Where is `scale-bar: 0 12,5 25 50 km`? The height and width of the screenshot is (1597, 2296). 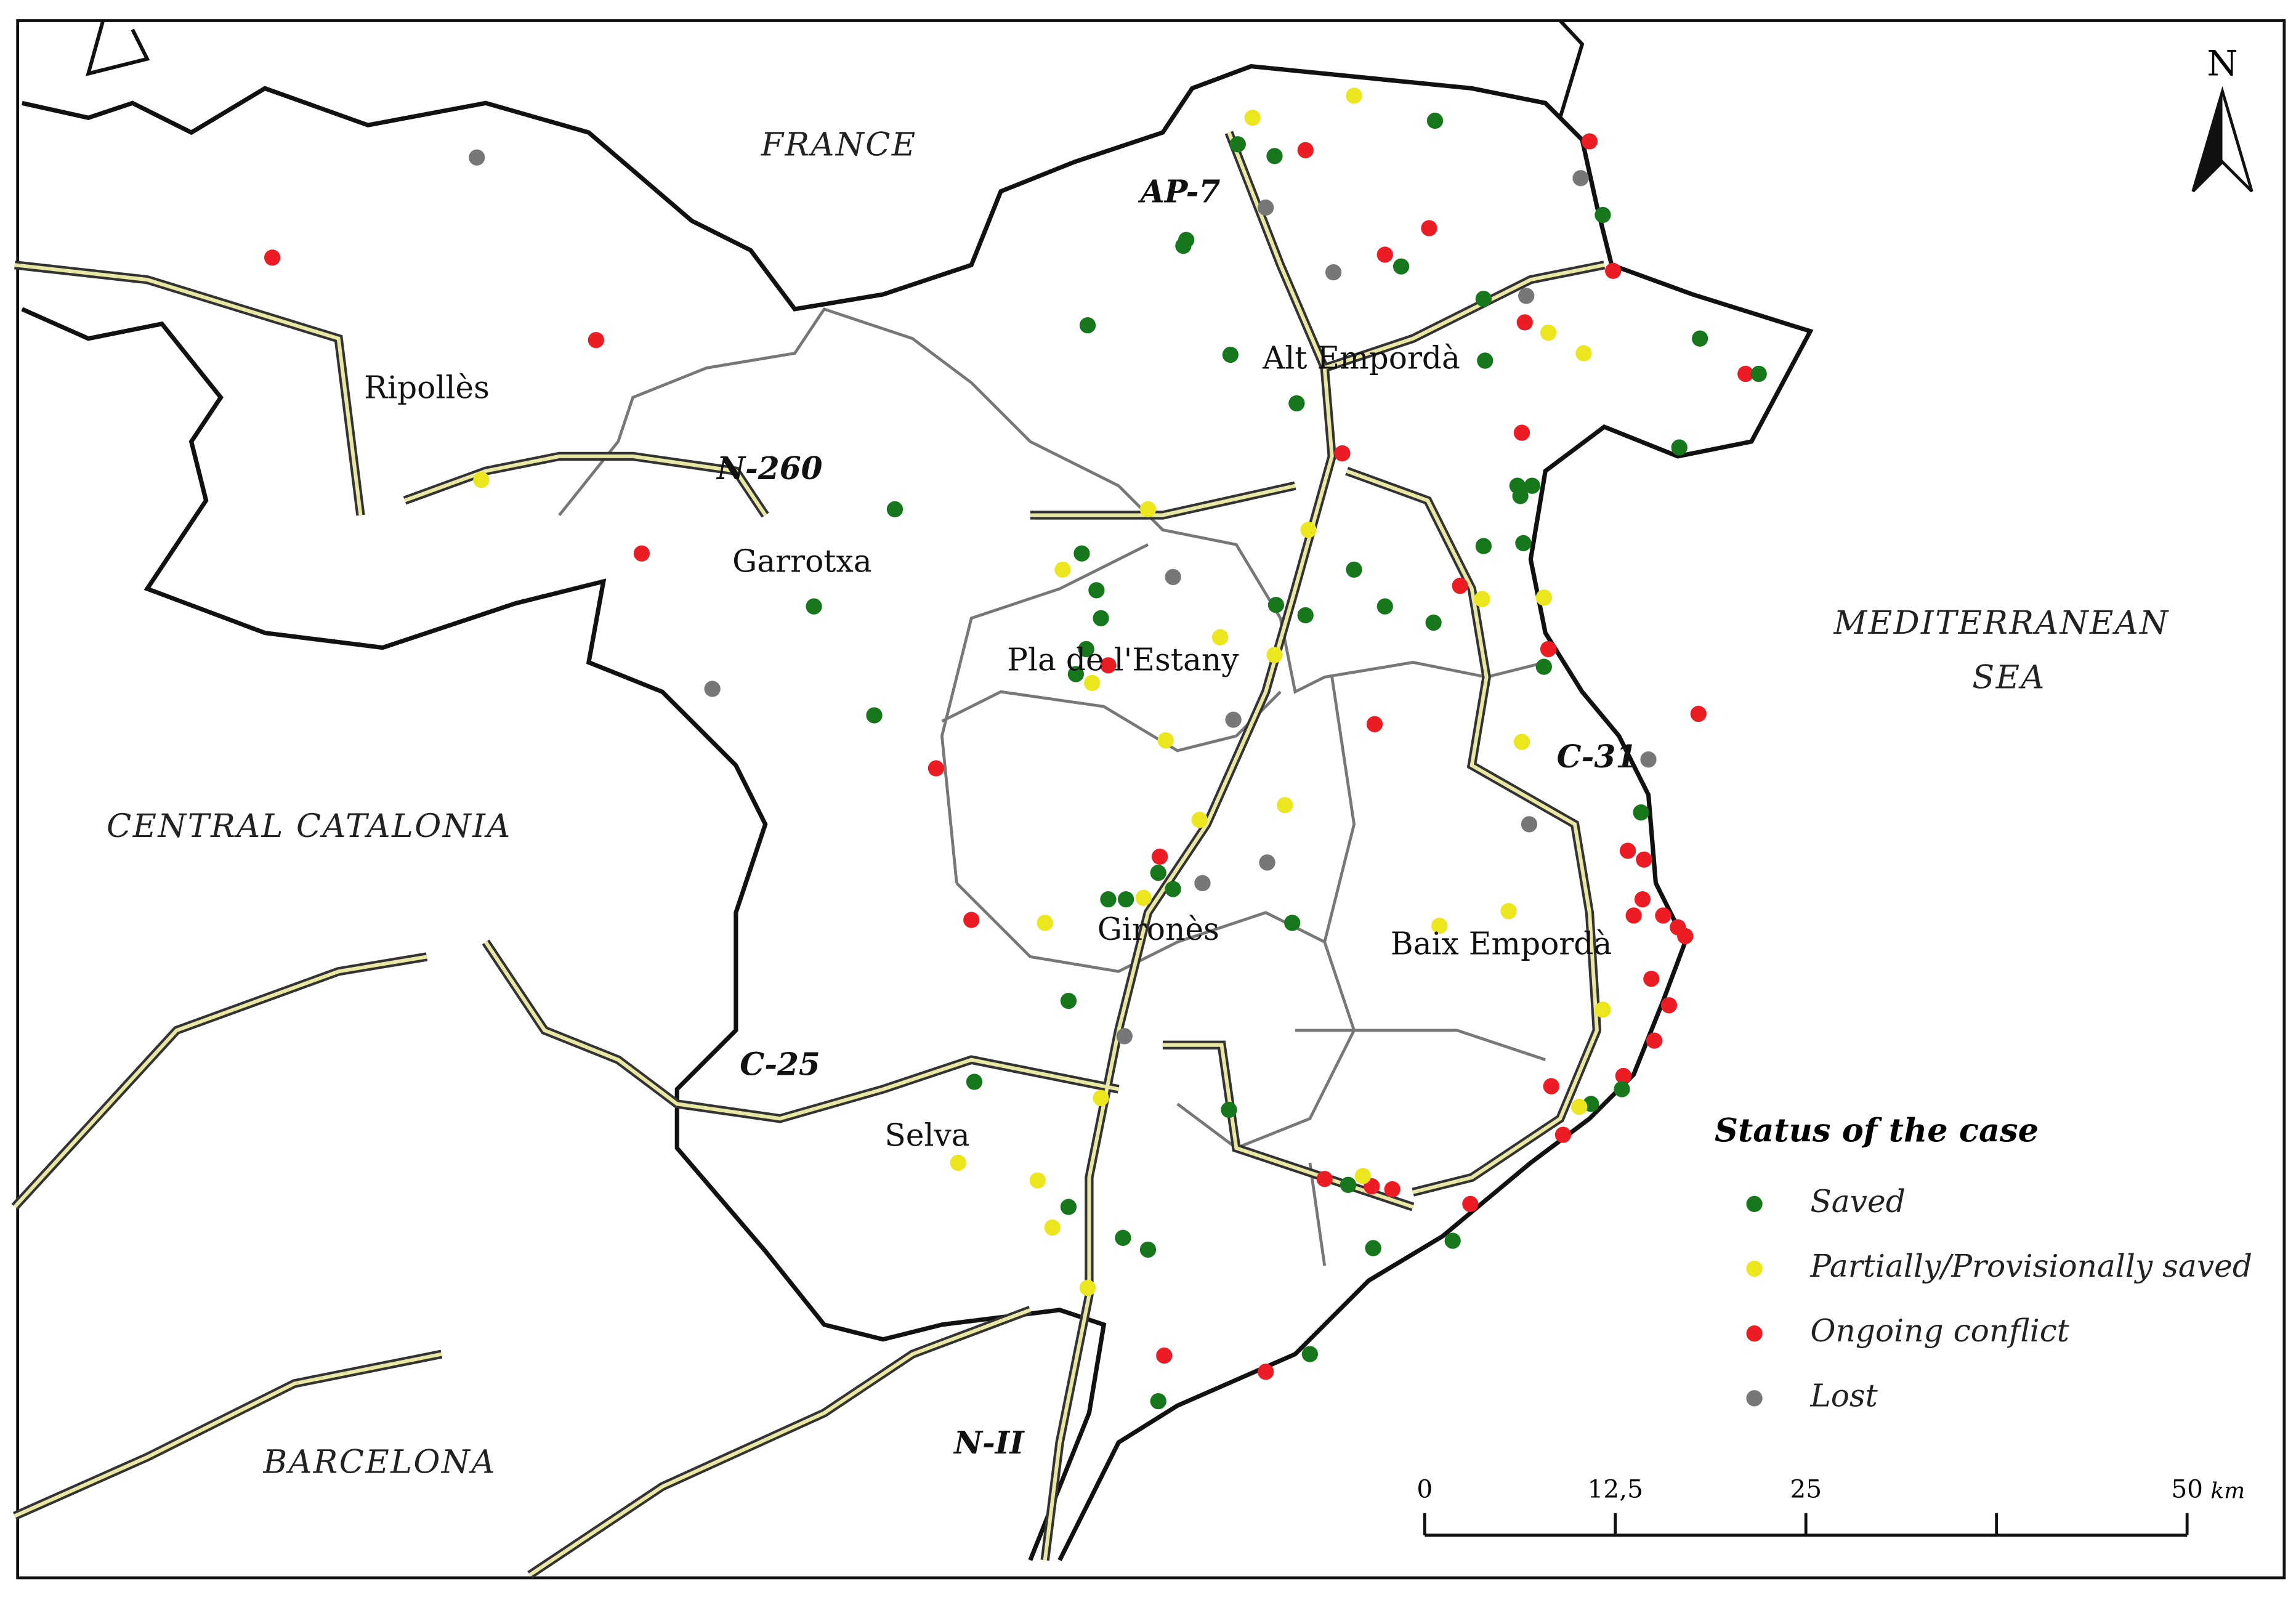 scale-bar: 0 12,5 25 50 km is located at coordinates (1831, 1505).